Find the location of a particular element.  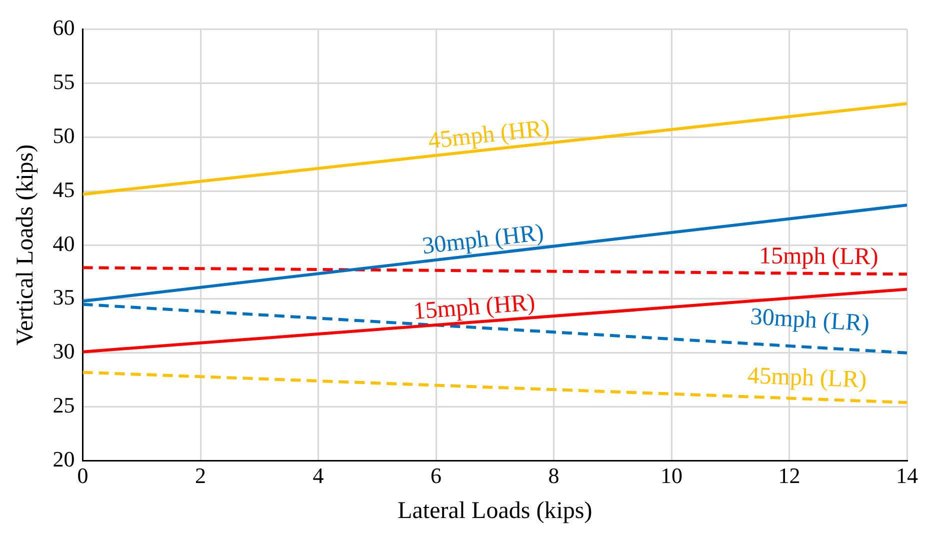

text: 30mph (HR) is located at coordinates (483, 240).